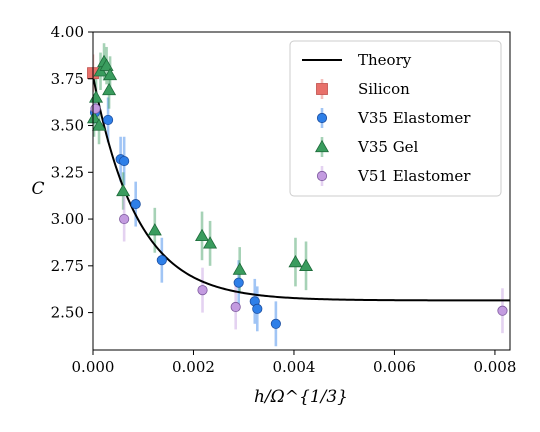 The image size is (540, 432). I want to click on y-tick-label: 3.75, so click(67, 79).